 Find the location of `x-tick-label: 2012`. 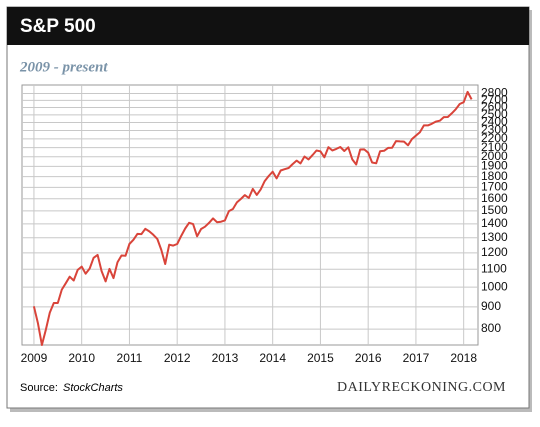

x-tick-label: 2012 is located at coordinates (177, 358).